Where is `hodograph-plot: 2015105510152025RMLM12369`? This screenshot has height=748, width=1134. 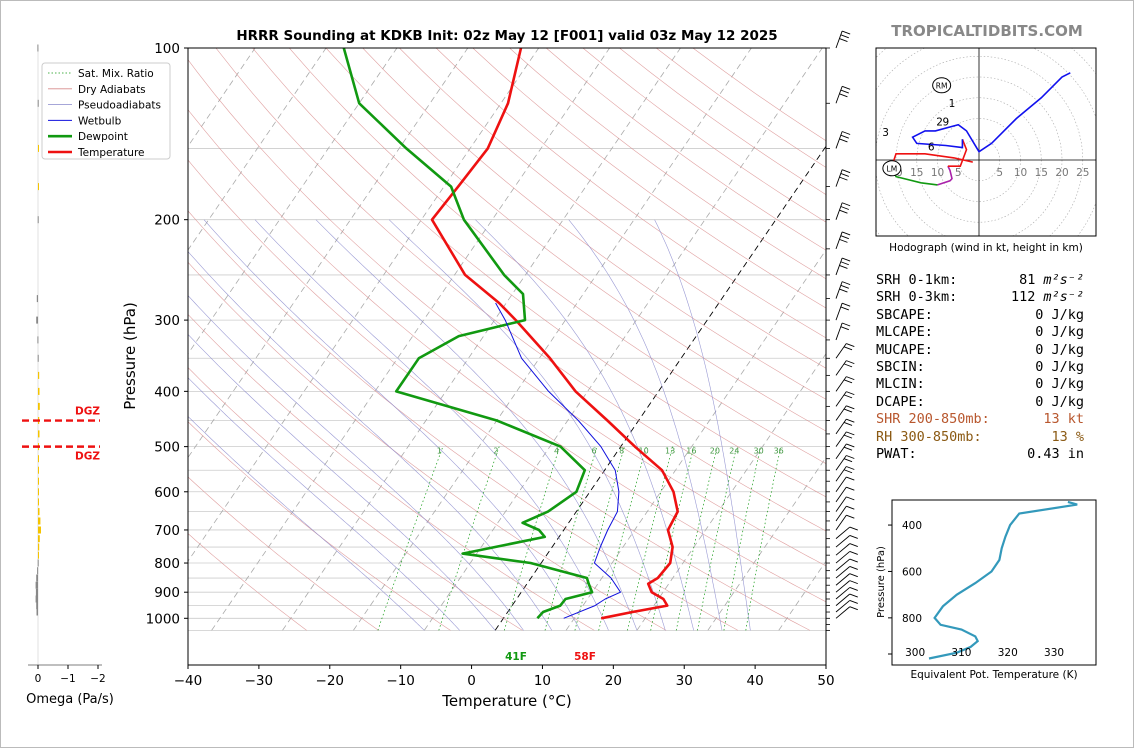 hodograph-plot: 2015105510152025RMLM12369 is located at coordinates (986, 142).